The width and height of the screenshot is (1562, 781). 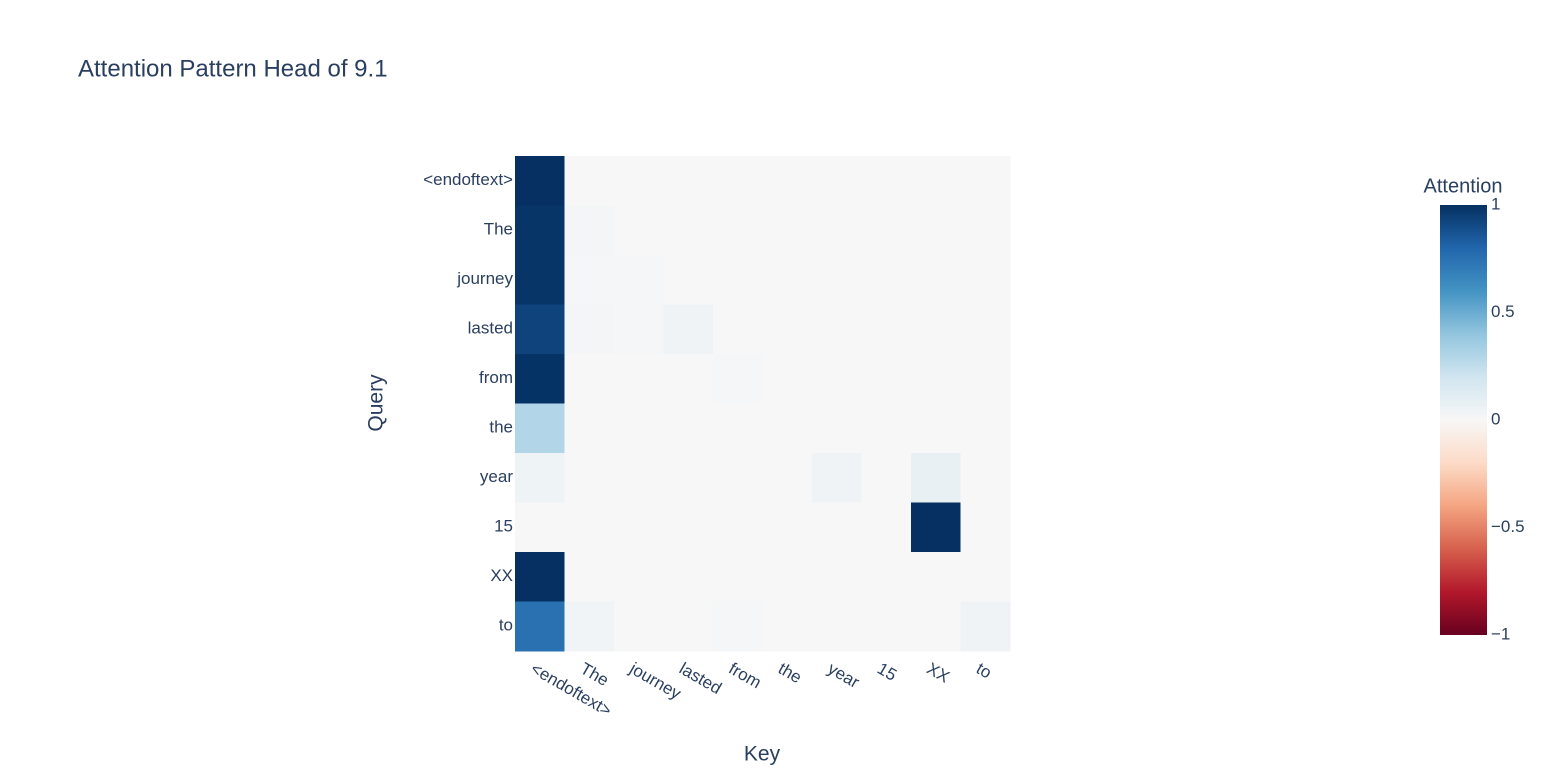 I want to click on y-tick-label: to, so click(x=506, y=625).